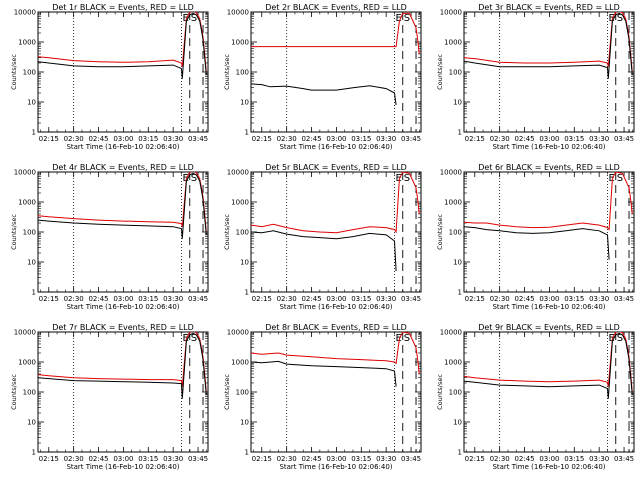 The height and width of the screenshot is (480, 640). What do you see at coordinates (336, 327) in the screenshot?
I see `chart-title: Det 8r BLACK = Events, RED = LLD` at bounding box center [336, 327].